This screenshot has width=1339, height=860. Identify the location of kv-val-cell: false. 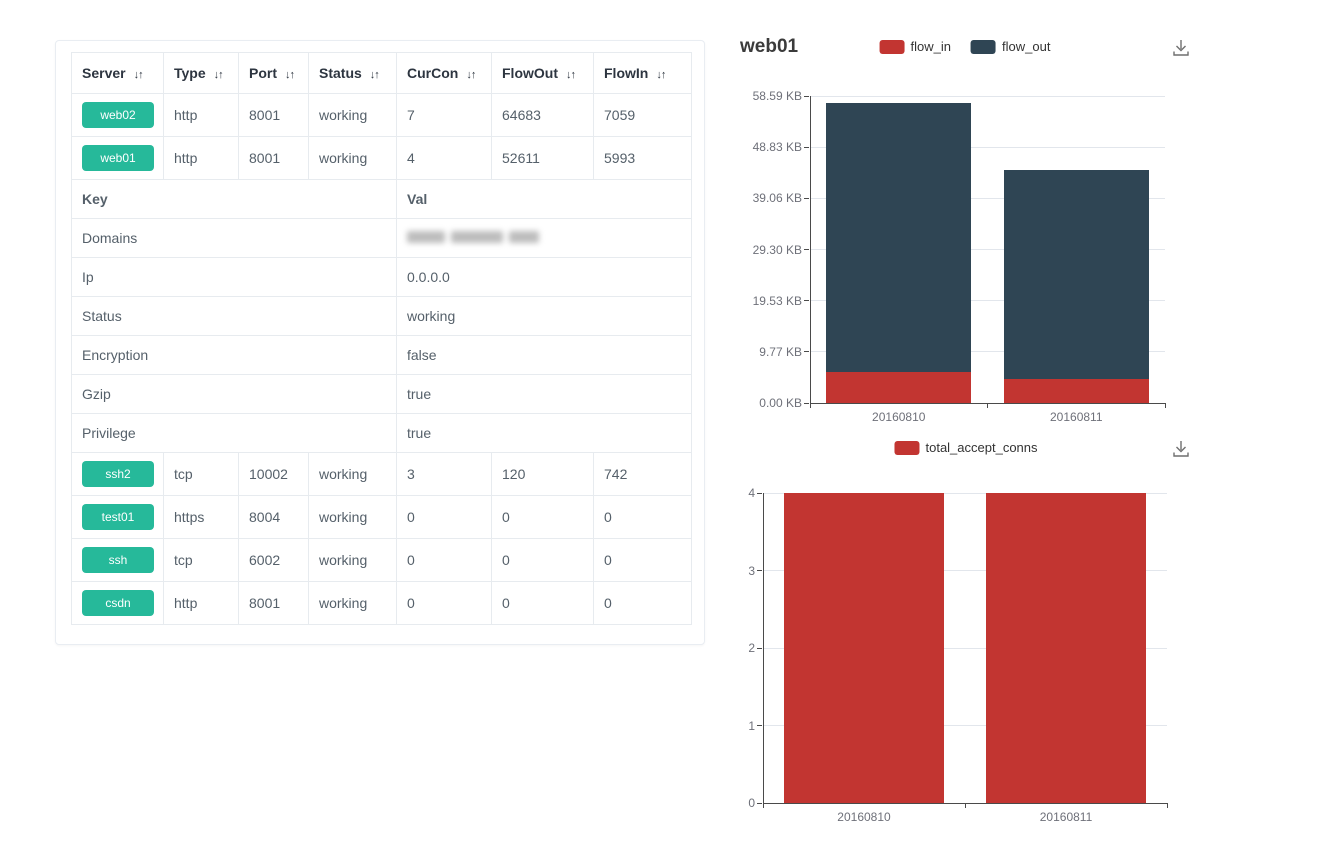
(544, 355).